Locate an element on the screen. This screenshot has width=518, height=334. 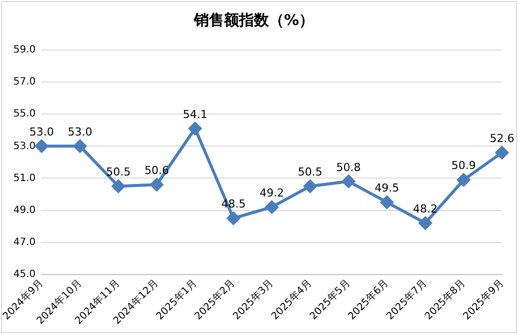
y-tick-label: 53.0 is located at coordinates (24, 146).